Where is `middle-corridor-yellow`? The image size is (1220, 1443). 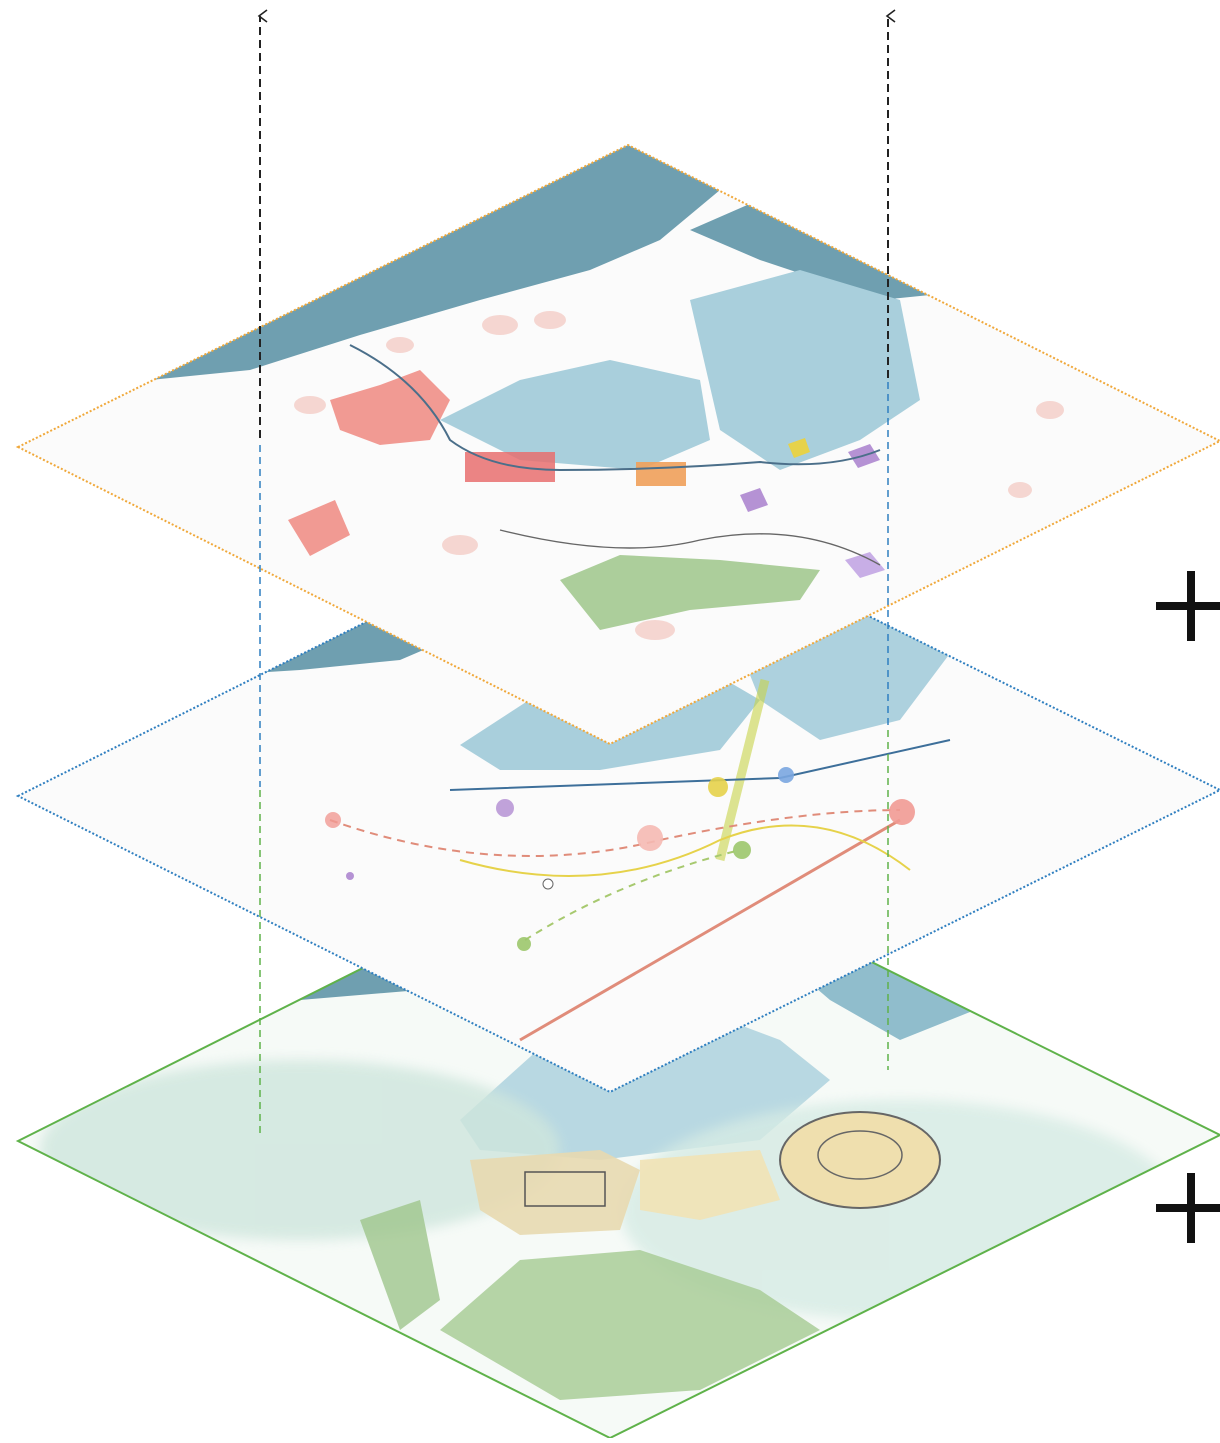 middle-corridor-yellow is located at coordinates (742, 770).